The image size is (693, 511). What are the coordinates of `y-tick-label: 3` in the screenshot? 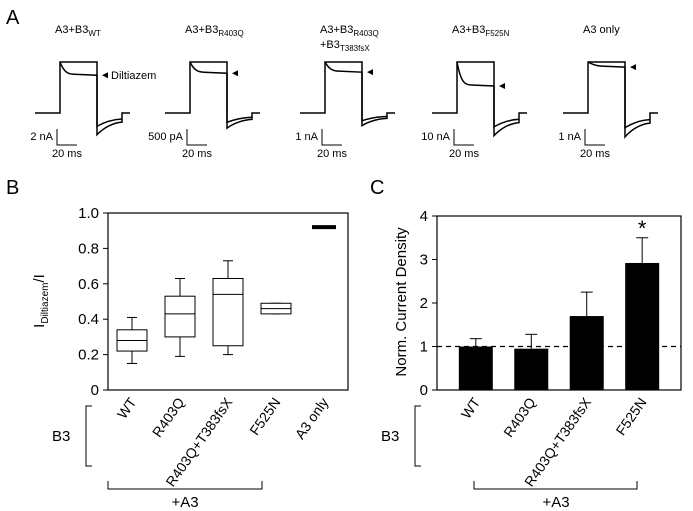 It's located at (424, 260).